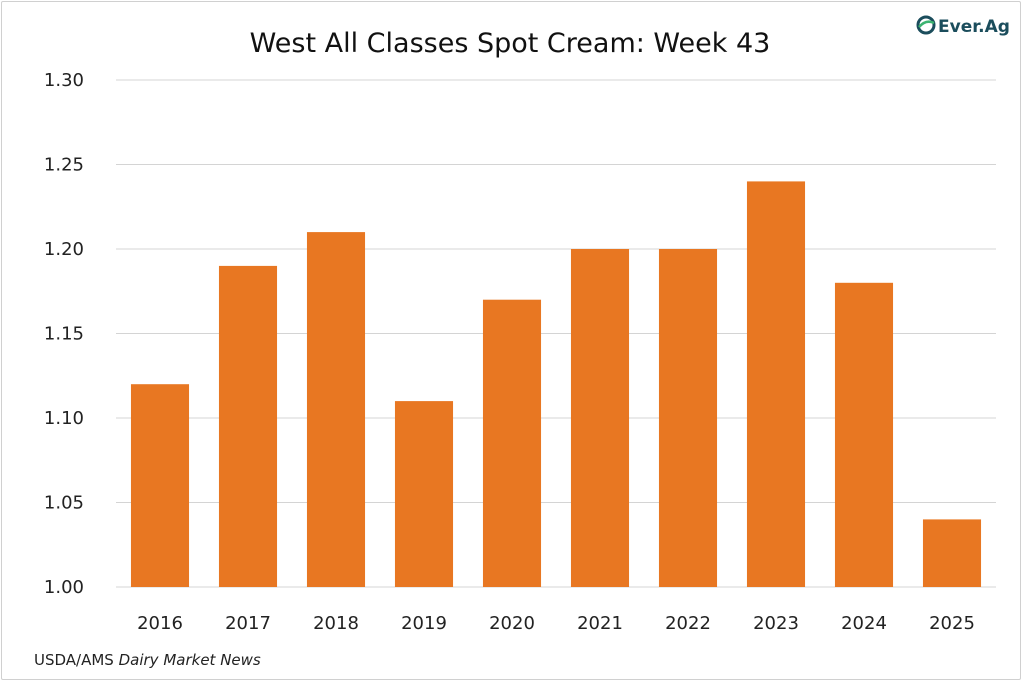  I want to click on y-tick-label: 1.15, so click(64, 334).